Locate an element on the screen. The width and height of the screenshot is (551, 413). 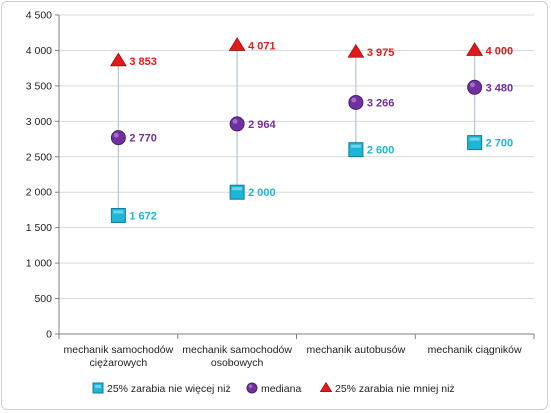
x-category-label: mechanik samochodów ciężarowych is located at coordinates (119, 356).